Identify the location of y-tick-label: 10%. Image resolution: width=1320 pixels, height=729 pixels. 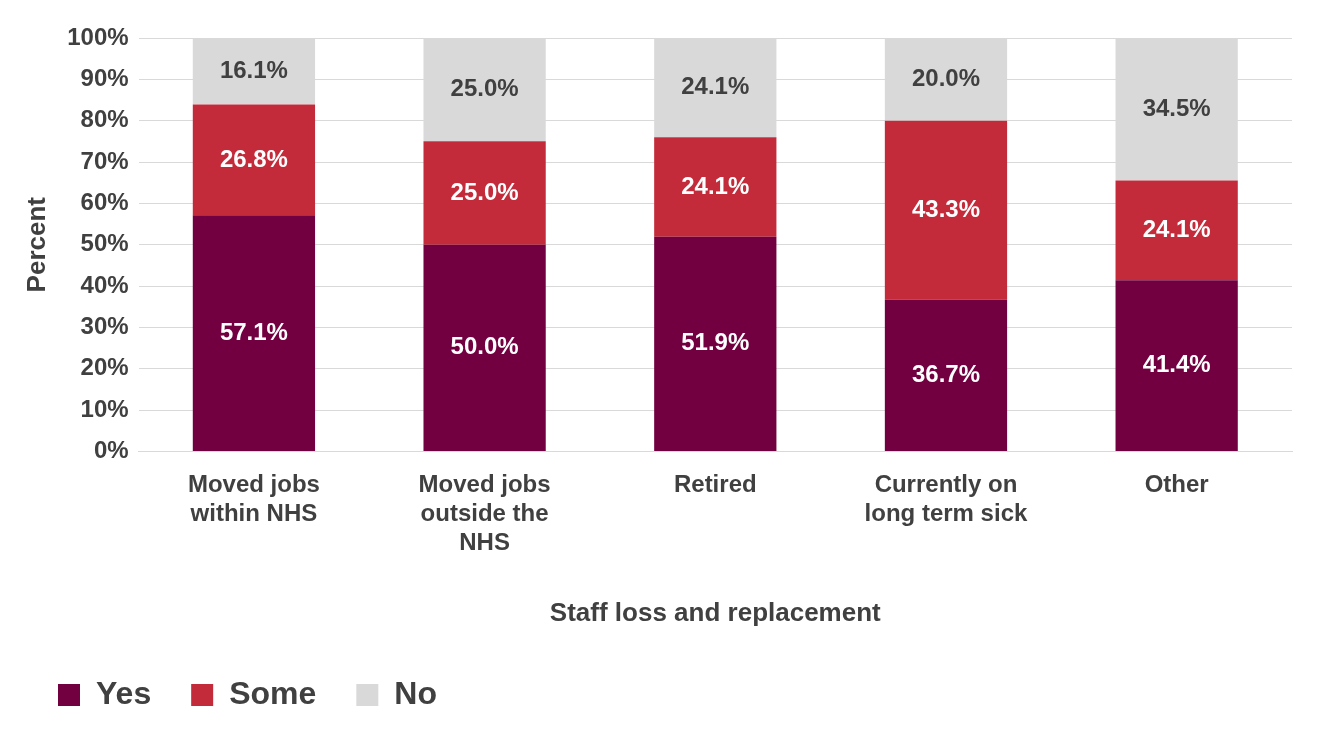
(104, 408).